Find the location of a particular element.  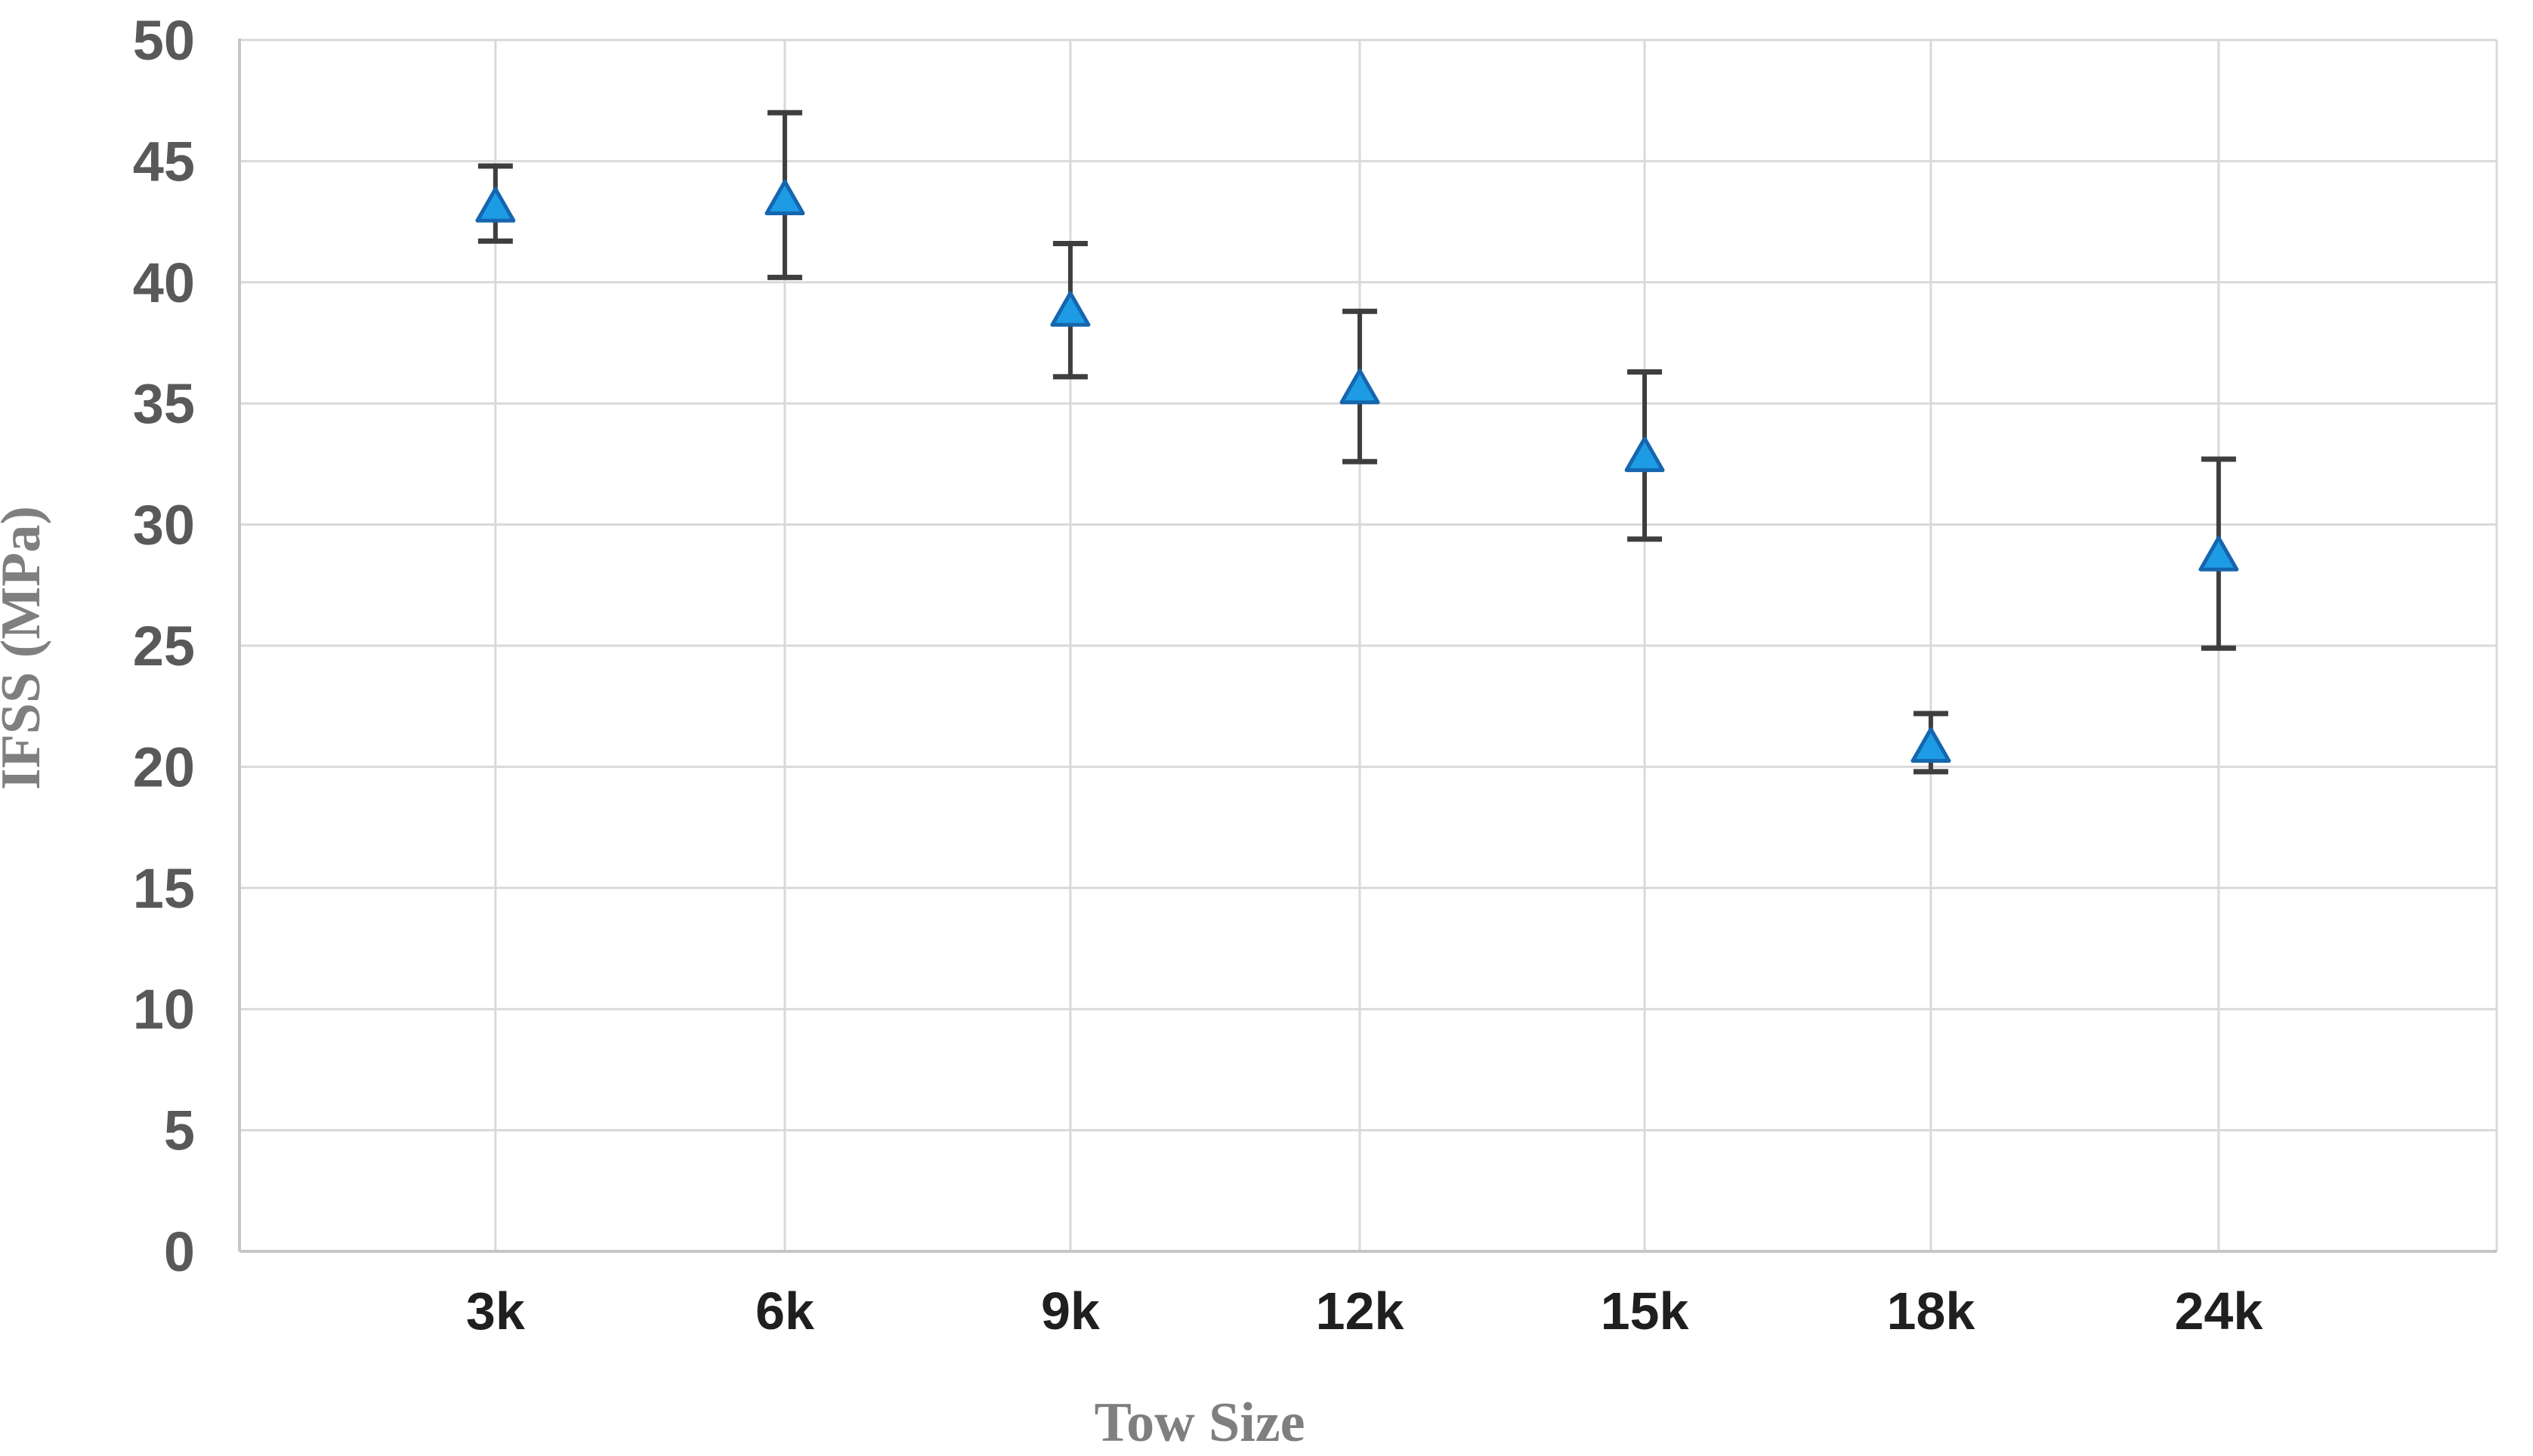

y-tick-label-30: 30 is located at coordinates (164, 525).